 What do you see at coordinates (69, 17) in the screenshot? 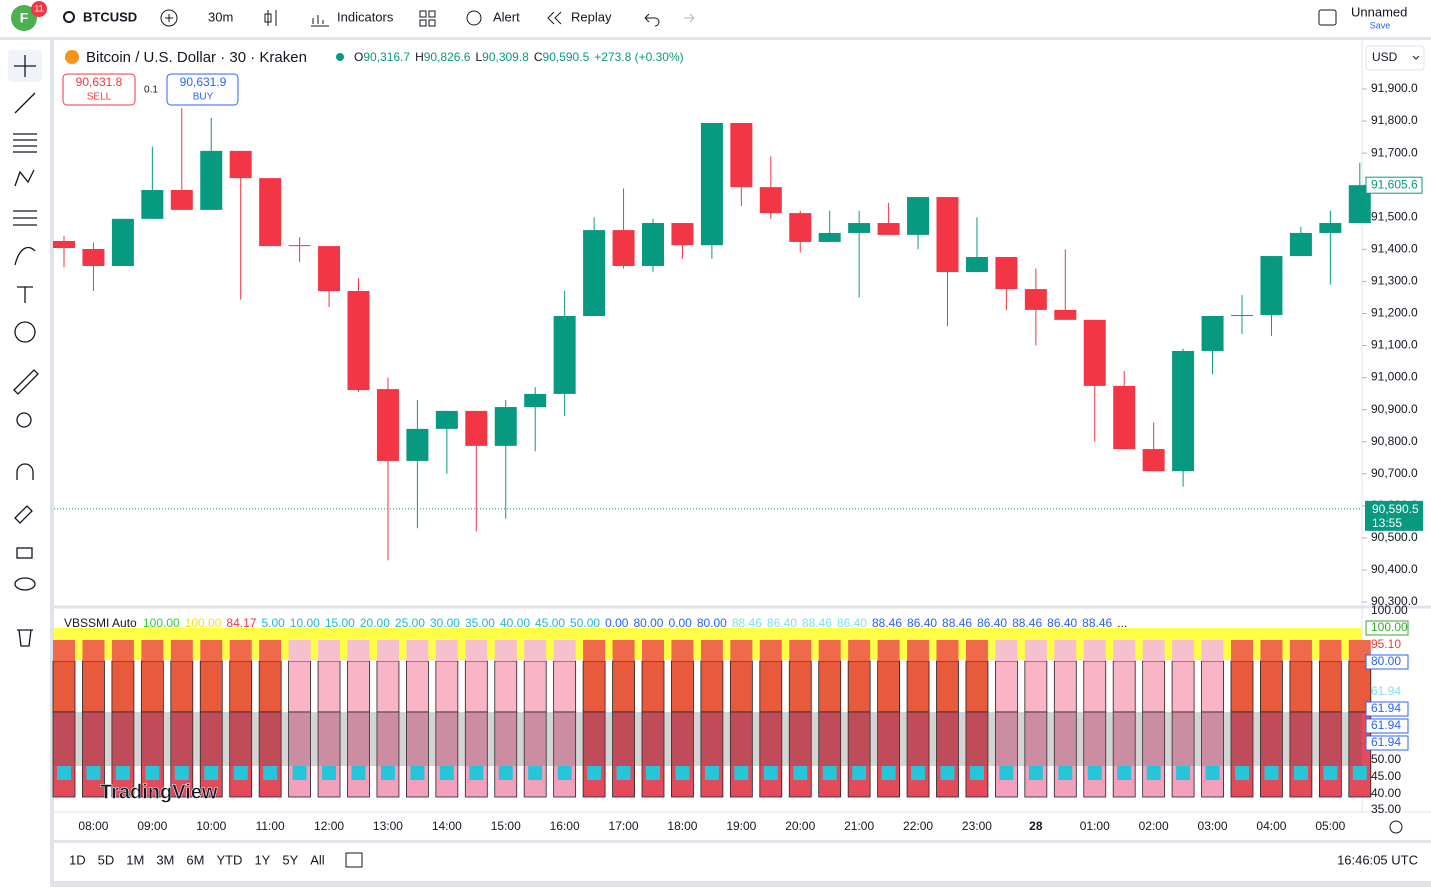
I see `search-icon` at bounding box center [69, 17].